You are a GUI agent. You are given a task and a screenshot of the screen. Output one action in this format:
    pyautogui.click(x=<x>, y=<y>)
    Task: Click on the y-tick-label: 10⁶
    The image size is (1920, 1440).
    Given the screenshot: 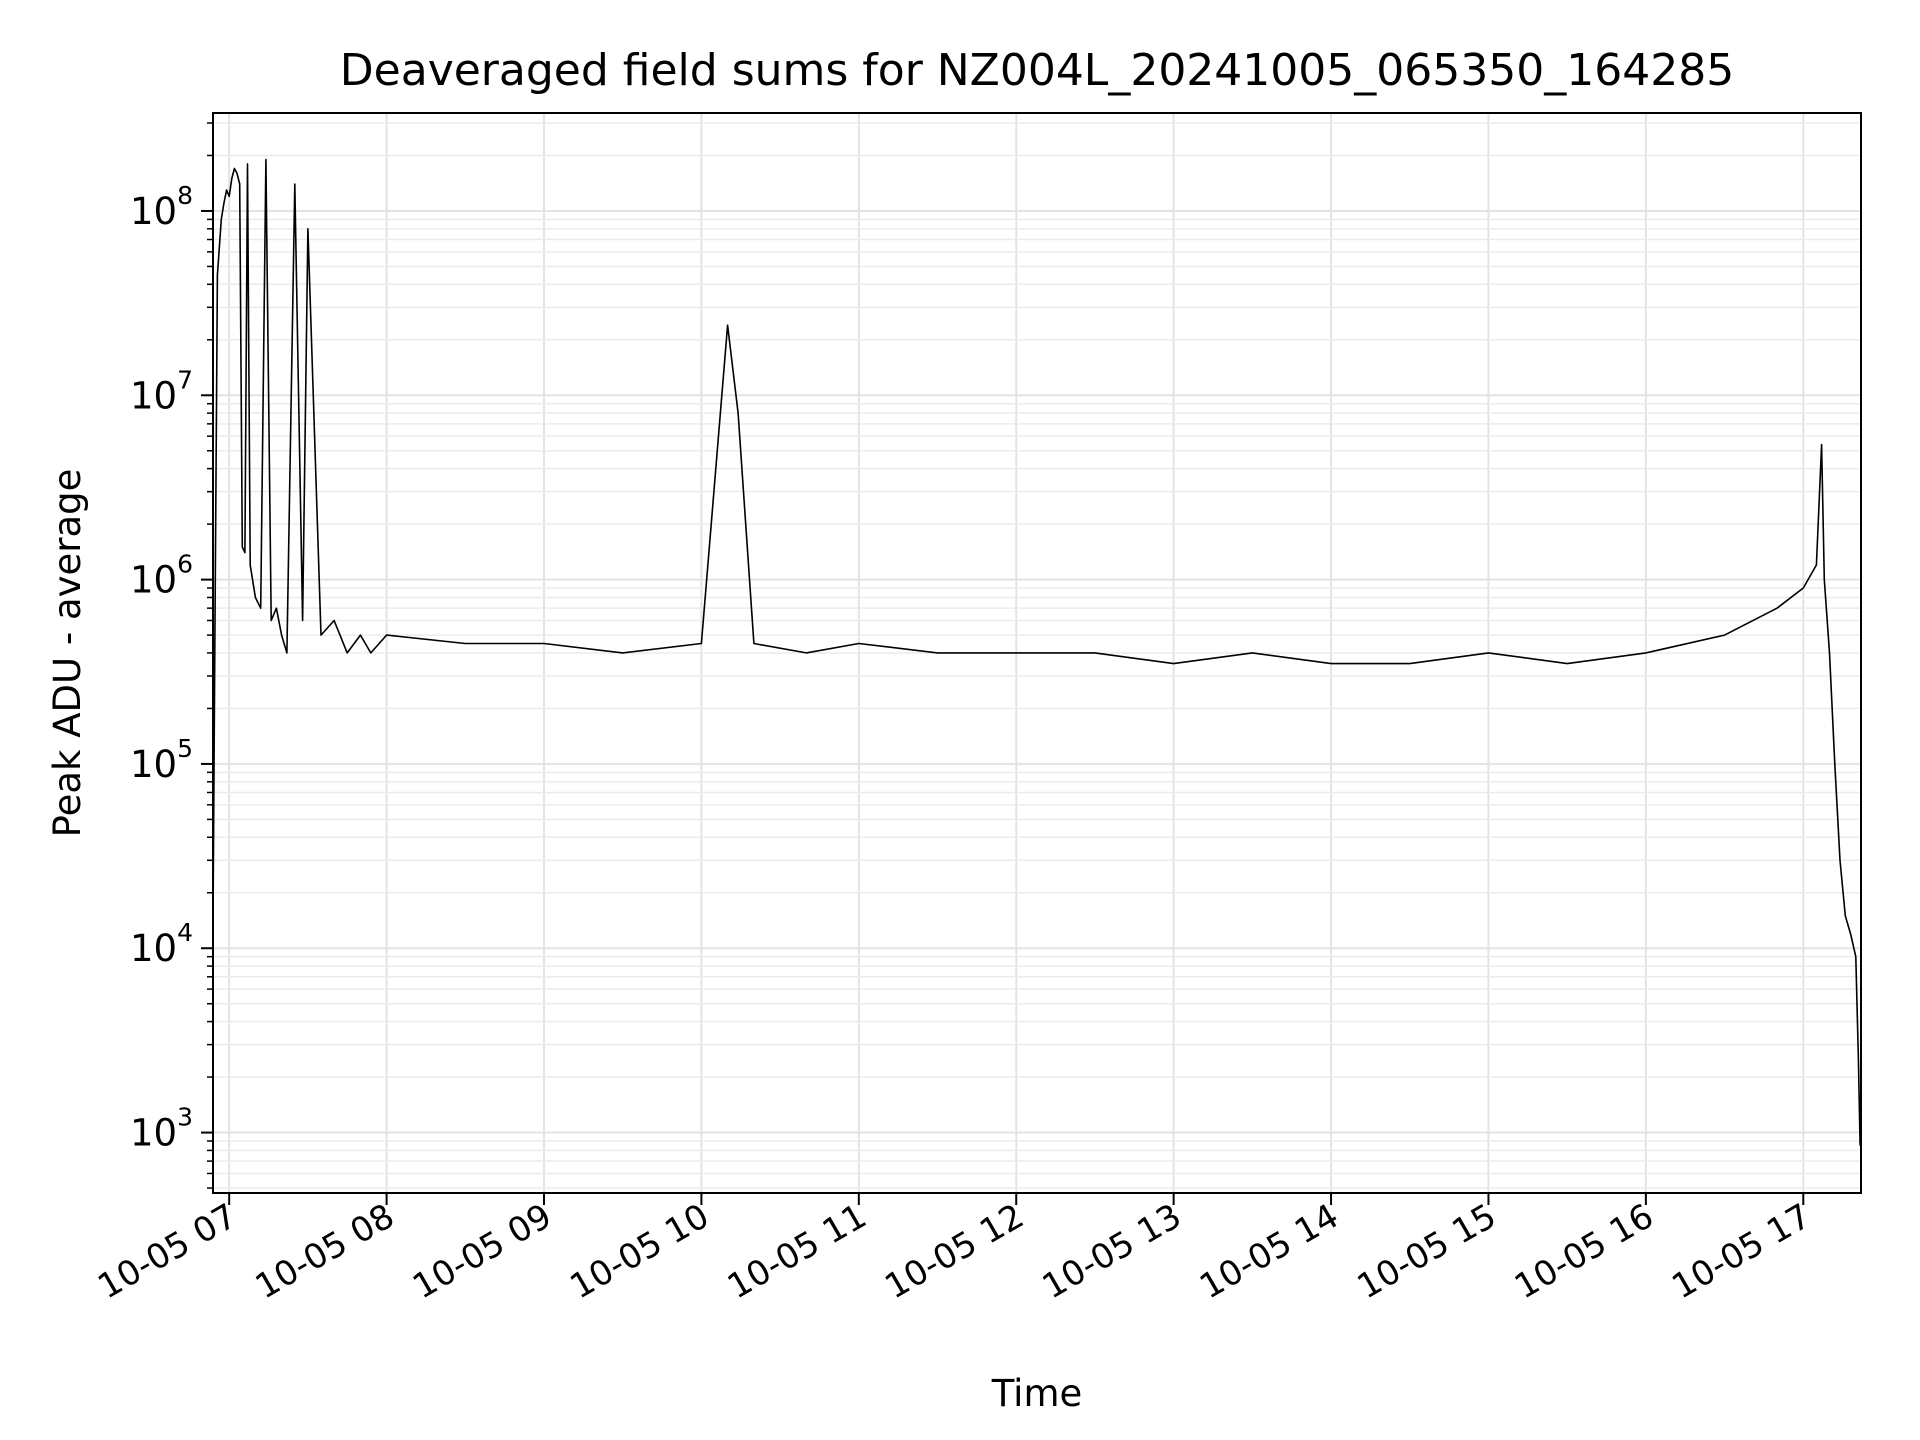 What is the action you would take?
    pyautogui.click(x=161, y=576)
    